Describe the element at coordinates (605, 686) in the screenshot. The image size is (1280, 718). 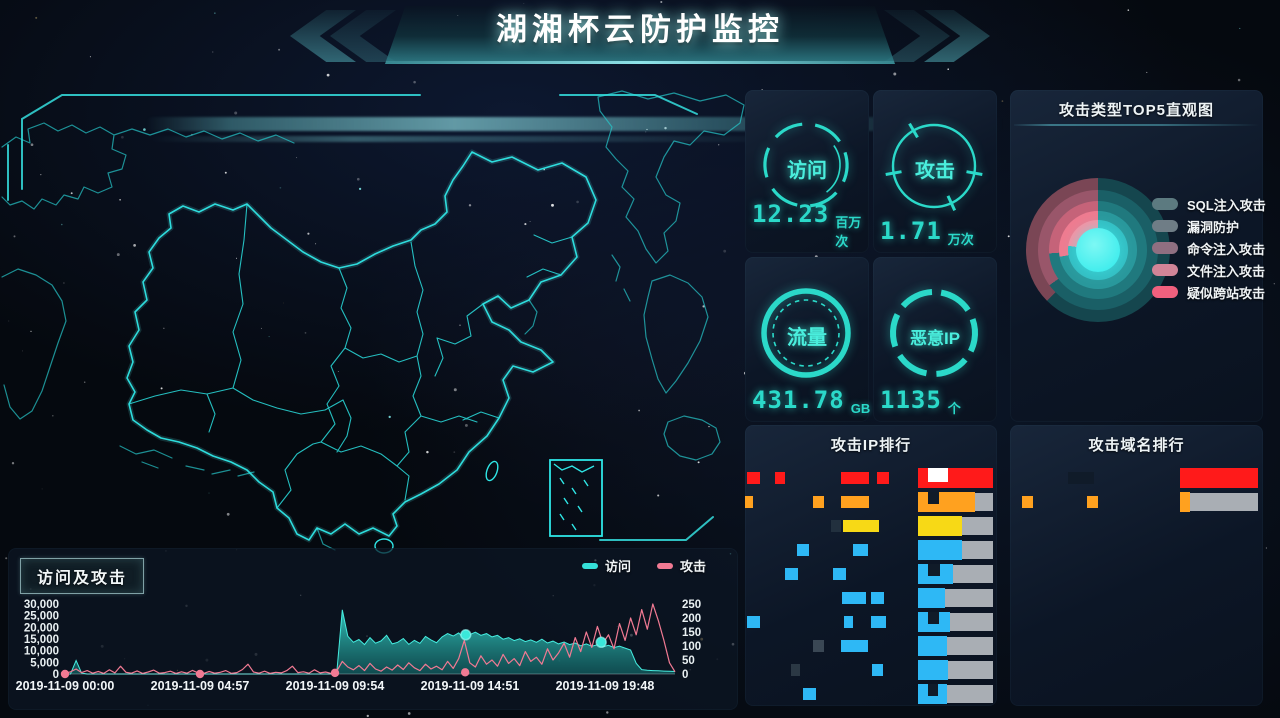
I see `x-axis-tick: 2019-11-09 19:48` at that location.